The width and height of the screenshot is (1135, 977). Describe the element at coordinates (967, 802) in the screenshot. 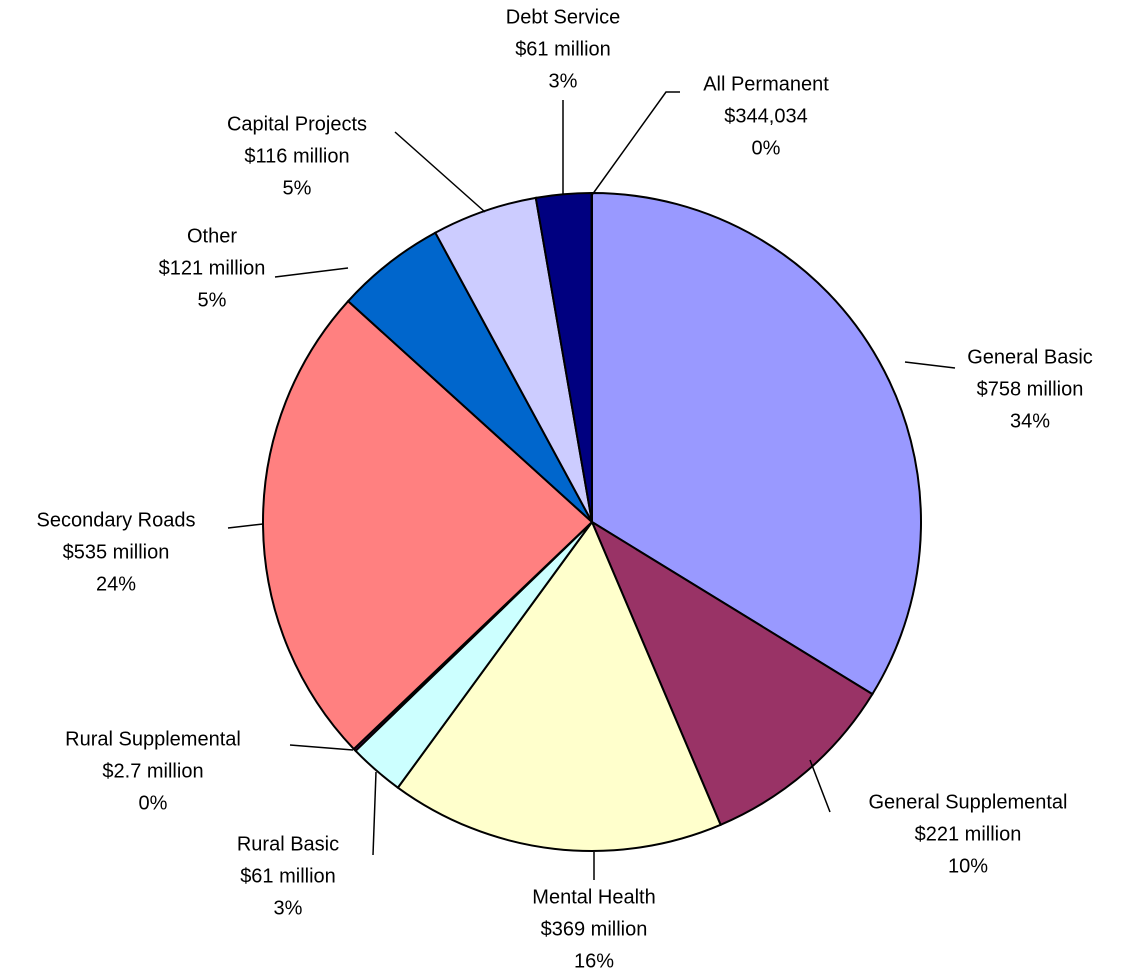

I see `slice-name: General Supplemental` at that location.